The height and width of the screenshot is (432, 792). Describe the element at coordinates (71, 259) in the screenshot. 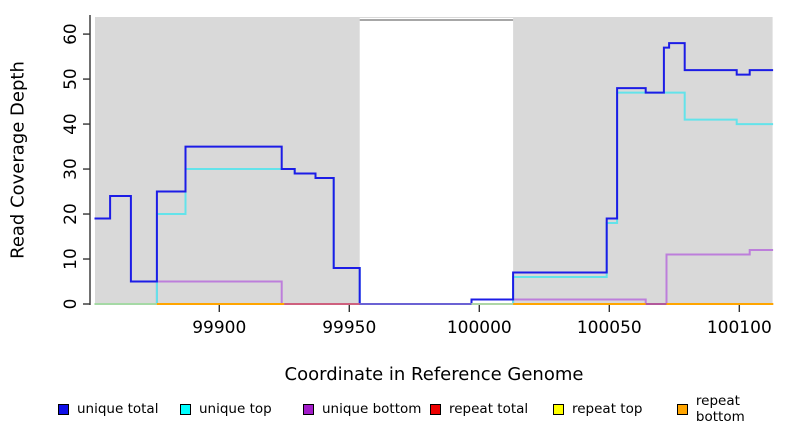

I see `y-tick-label: 10` at that location.